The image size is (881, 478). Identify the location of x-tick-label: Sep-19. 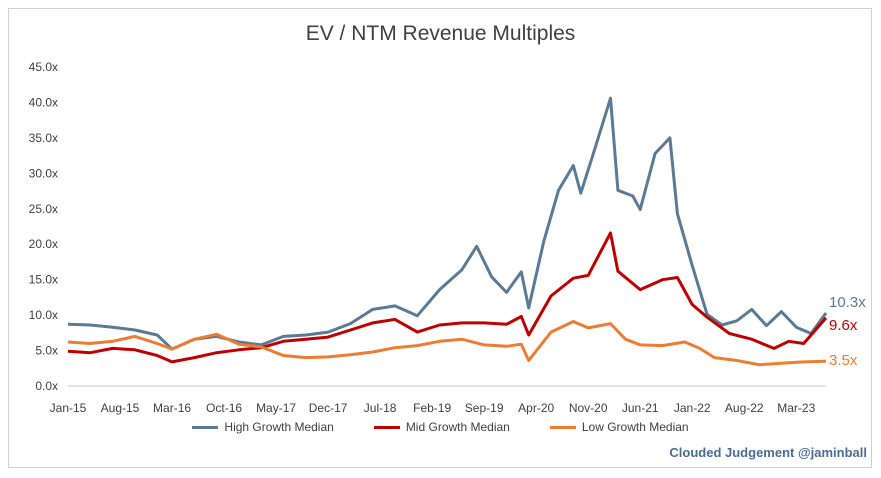
(484, 408).